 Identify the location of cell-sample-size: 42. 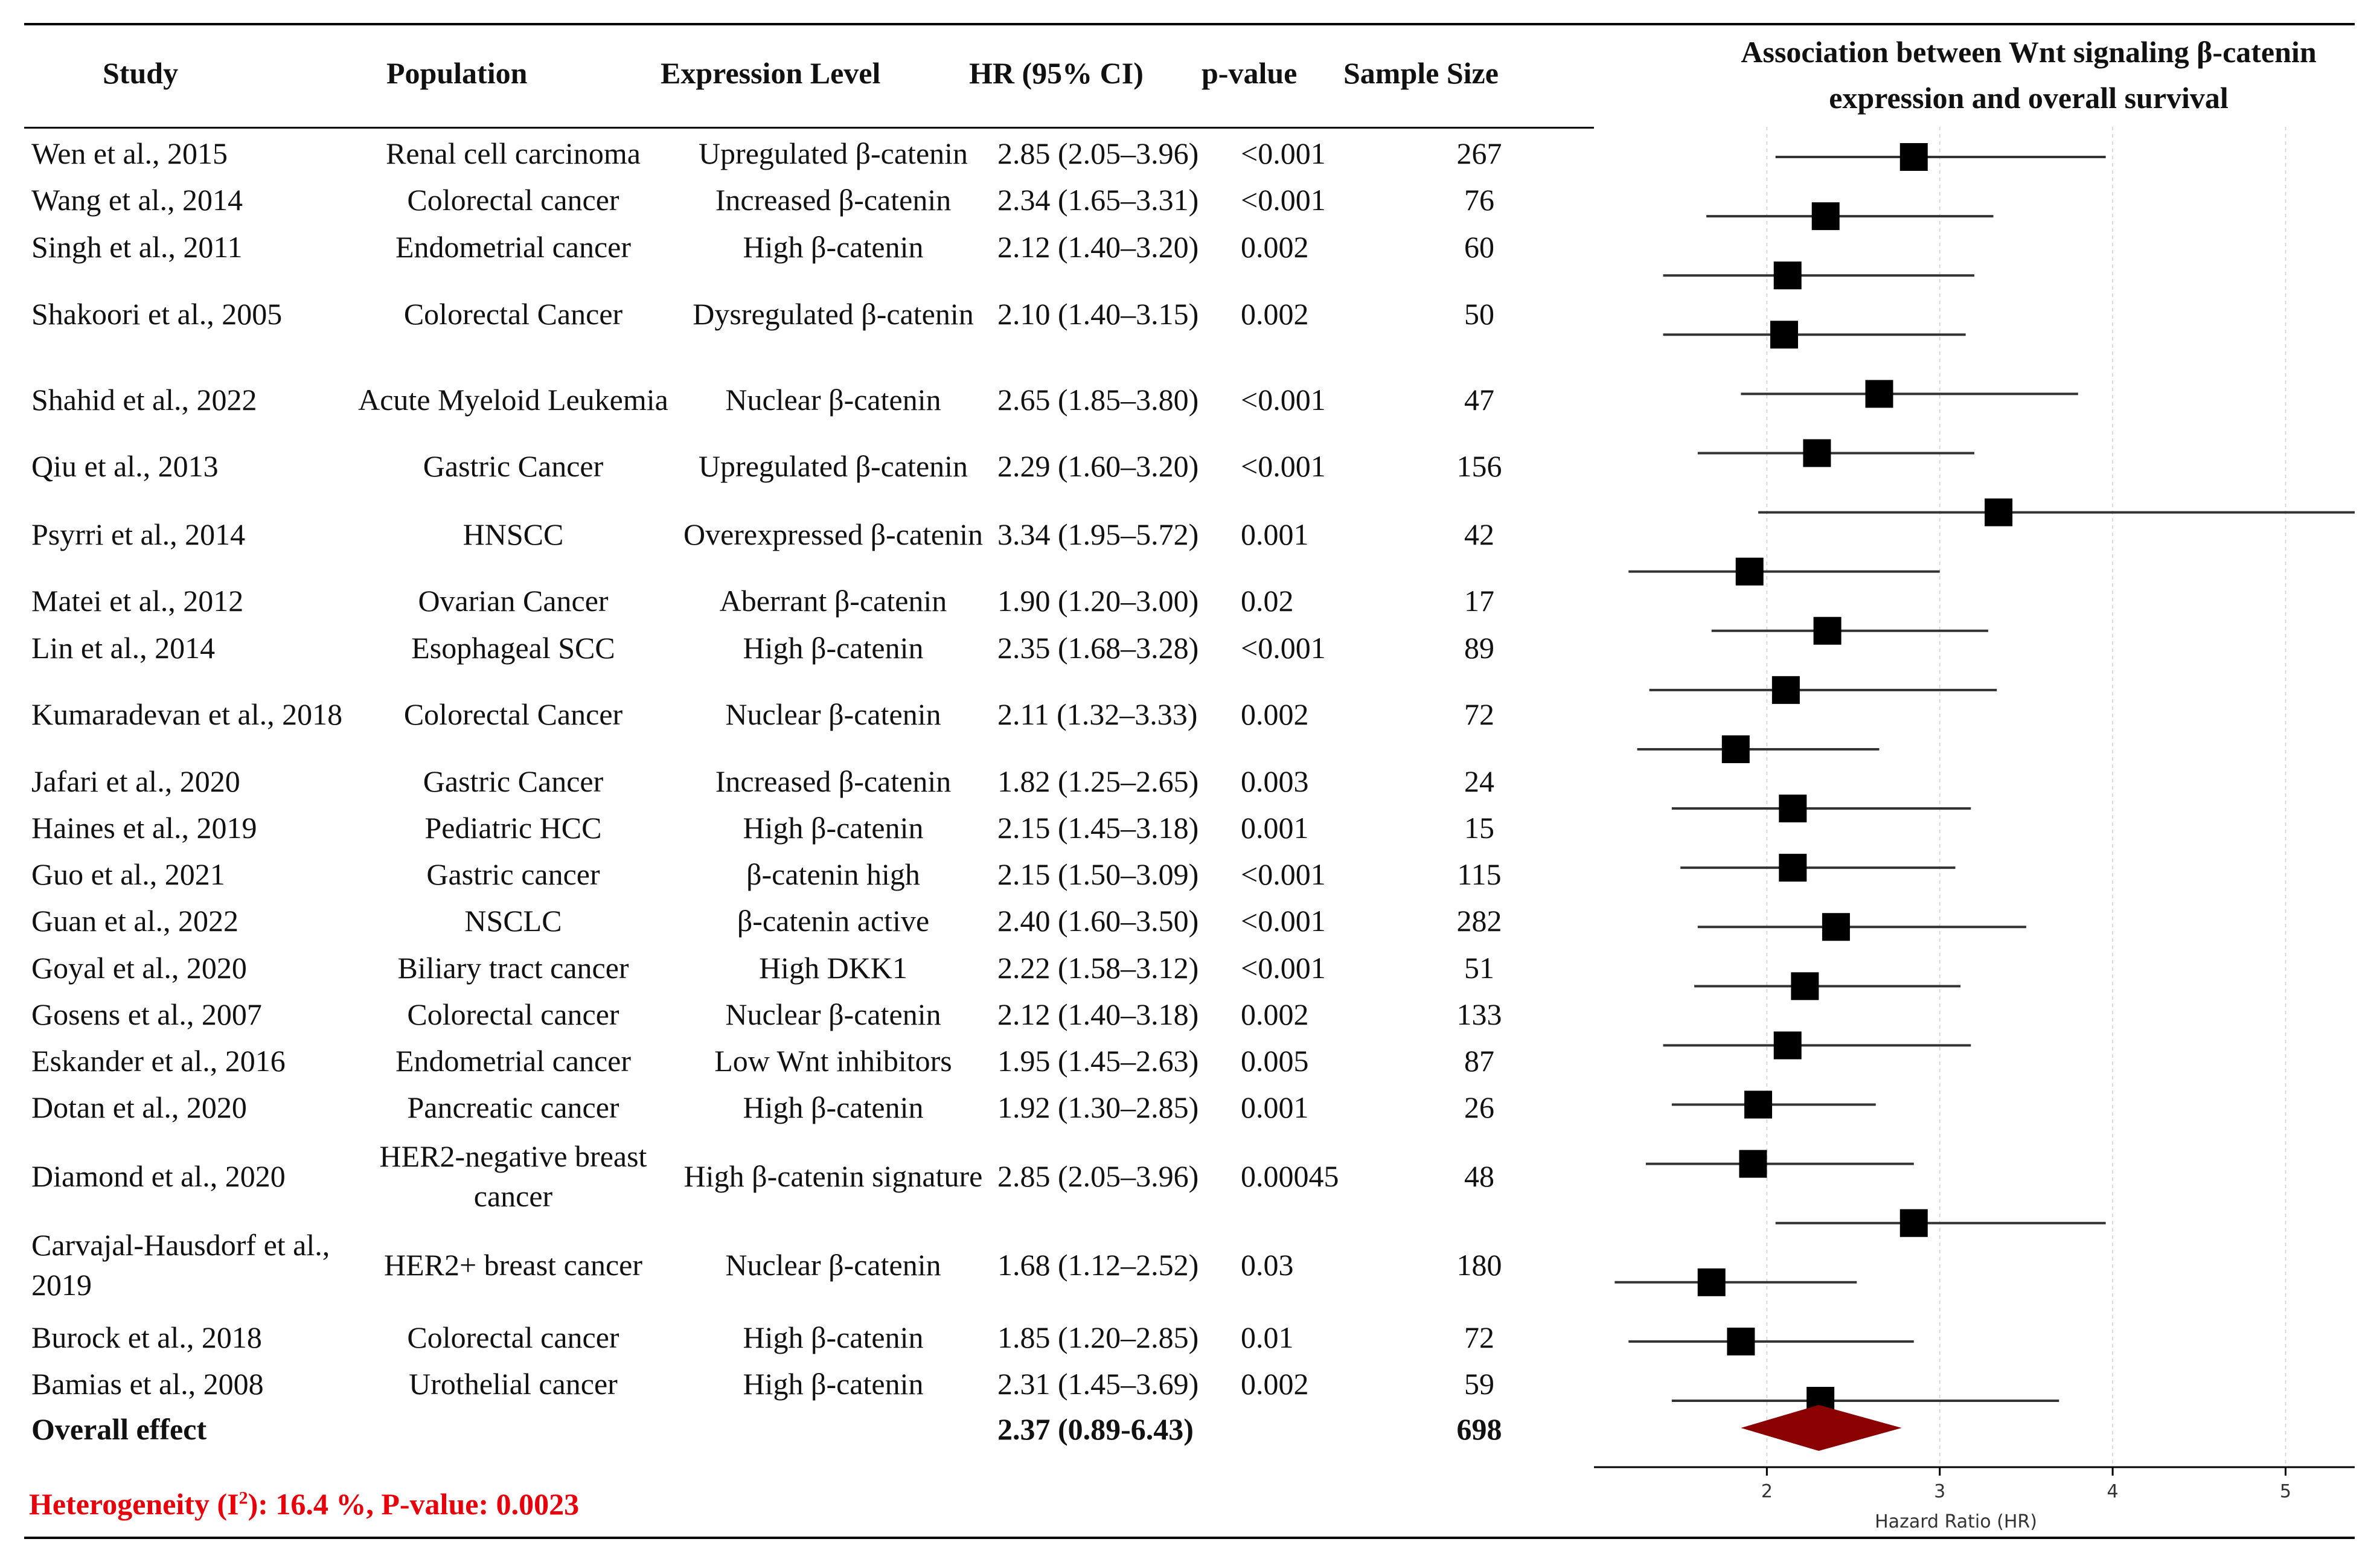
(1479, 534).